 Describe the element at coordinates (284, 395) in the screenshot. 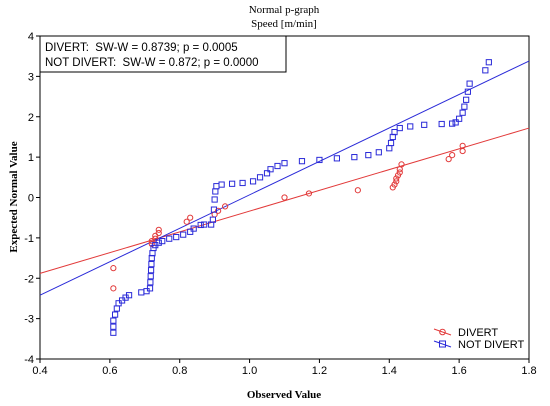

I see `x-axis-label: Observed Value` at that location.